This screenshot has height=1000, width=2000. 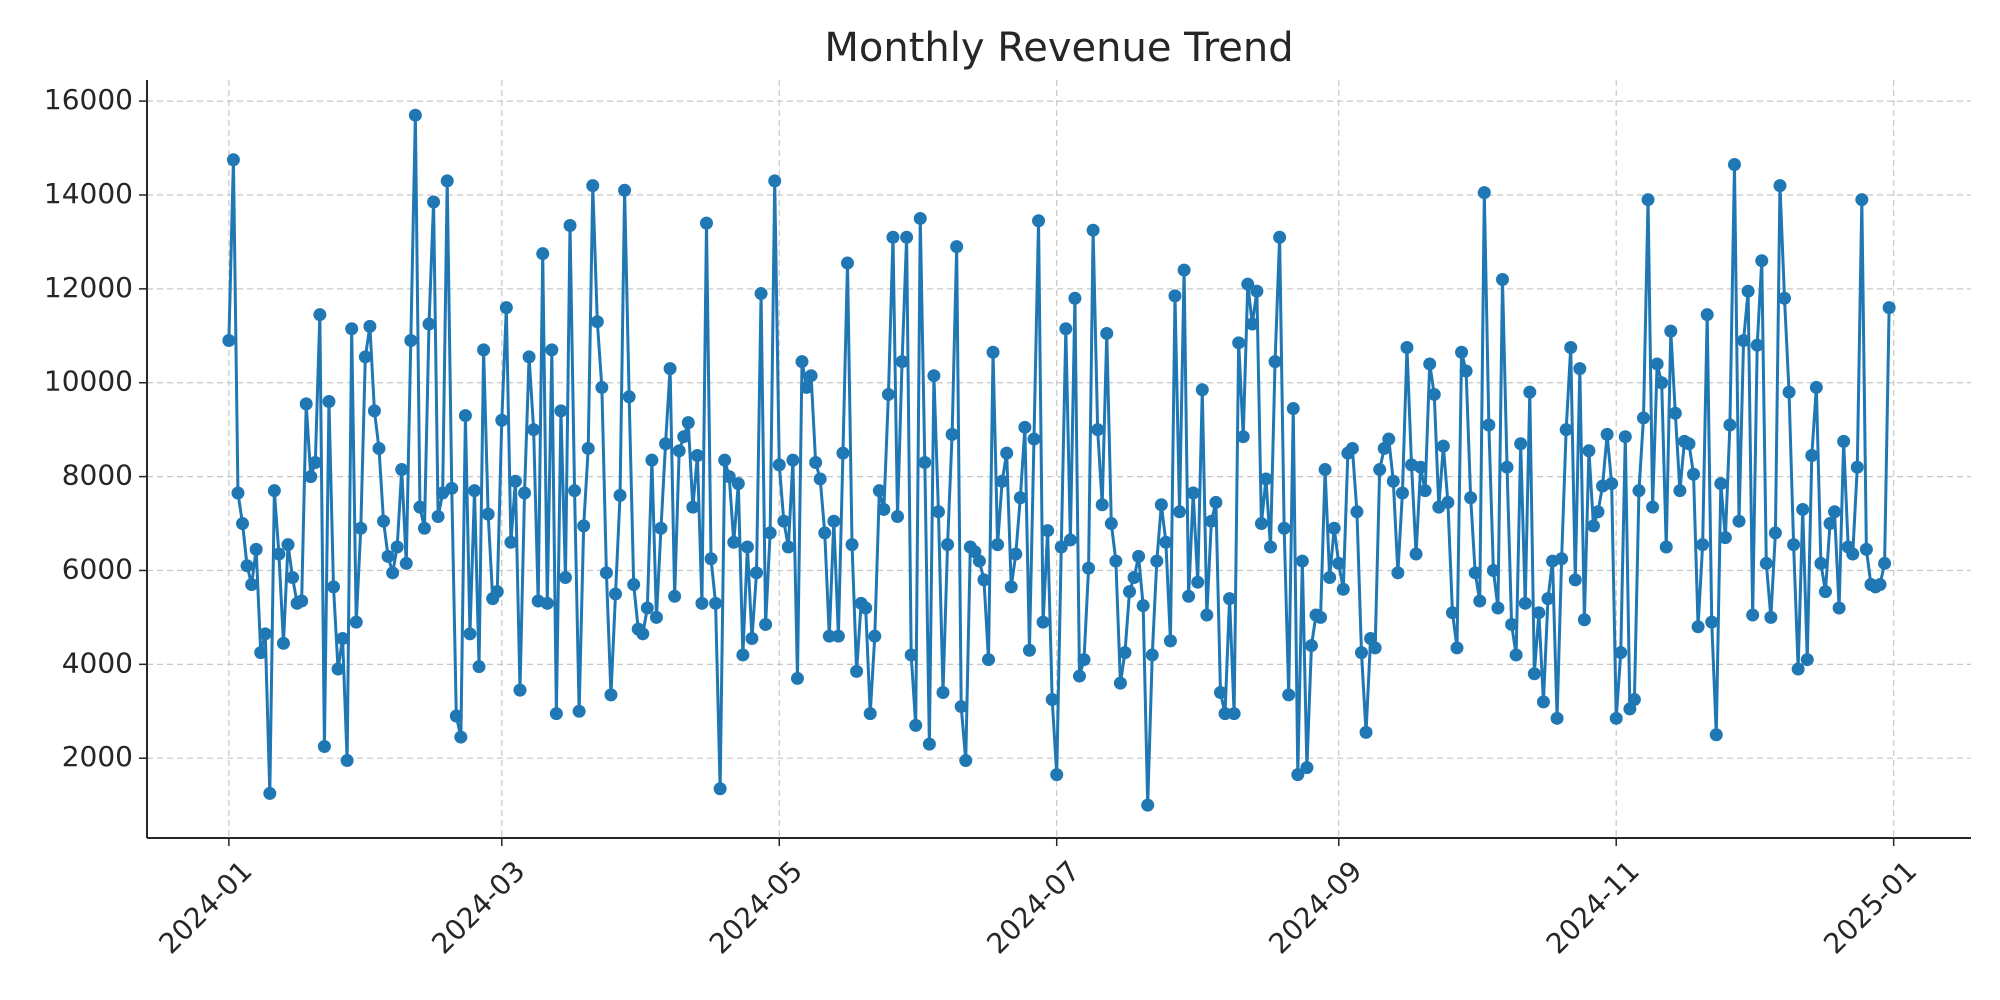 What do you see at coordinates (478, 907) in the screenshot?
I see `x-tick-label: 2024-03` at bounding box center [478, 907].